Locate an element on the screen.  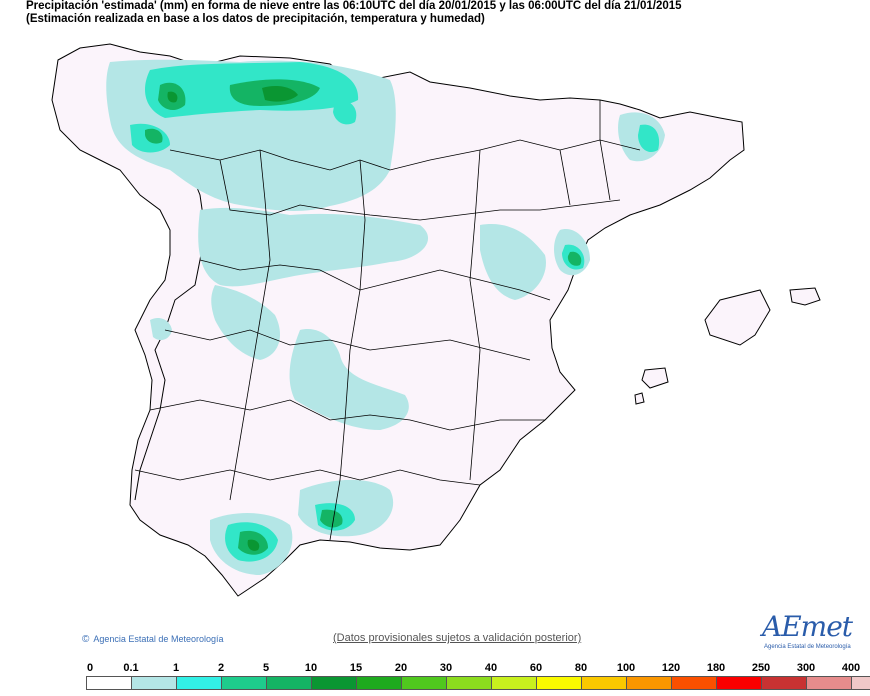
aemet-logo: AEmet Agencia Estatal de Meteorología is located at coordinates (804, 633).